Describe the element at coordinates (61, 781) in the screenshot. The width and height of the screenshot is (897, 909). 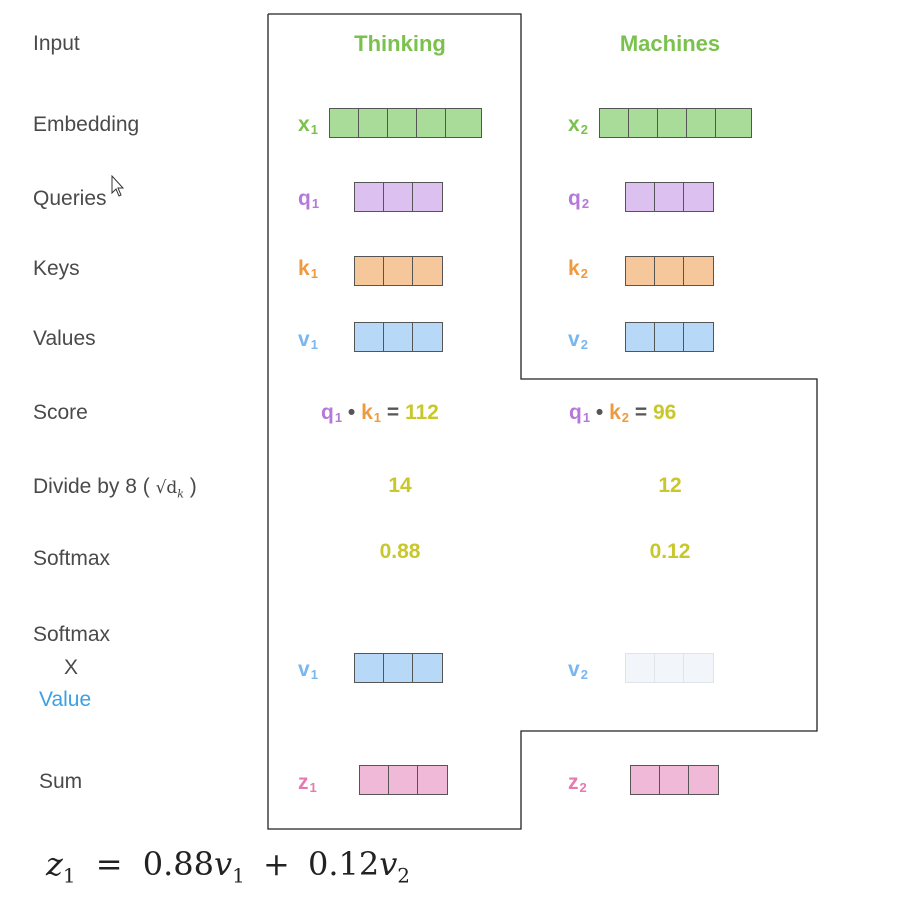
I see `row-label-sum: Sum` at that location.